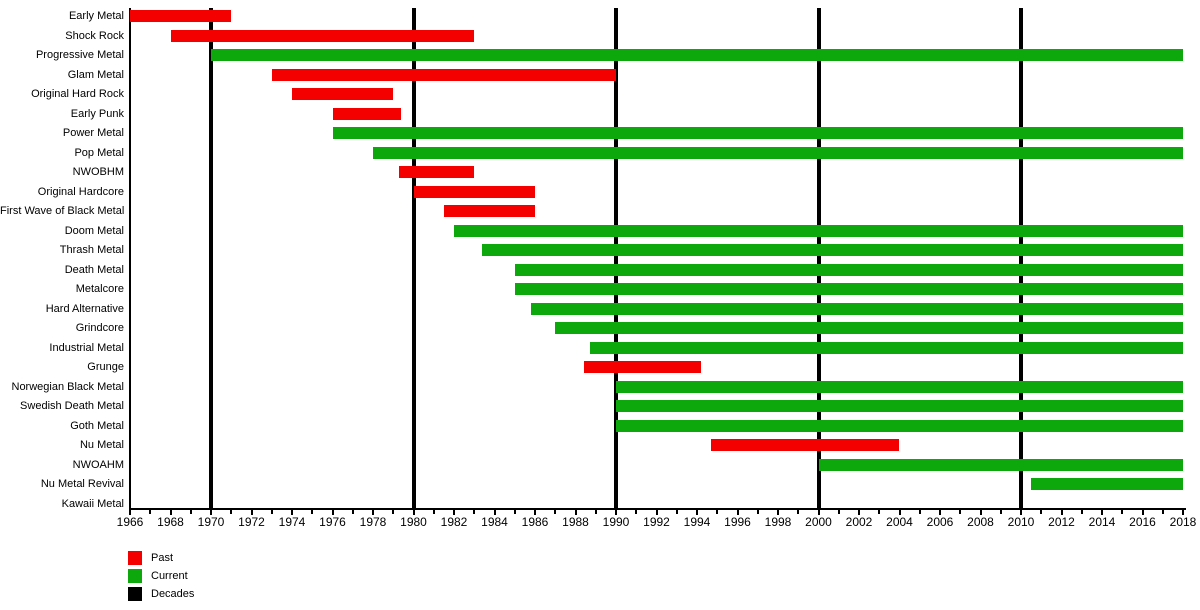 This screenshot has height=610, width=1200. What do you see at coordinates (211, 522) in the screenshot?
I see `x-axis-label-1970: 1970` at bounding box center [211, 522].